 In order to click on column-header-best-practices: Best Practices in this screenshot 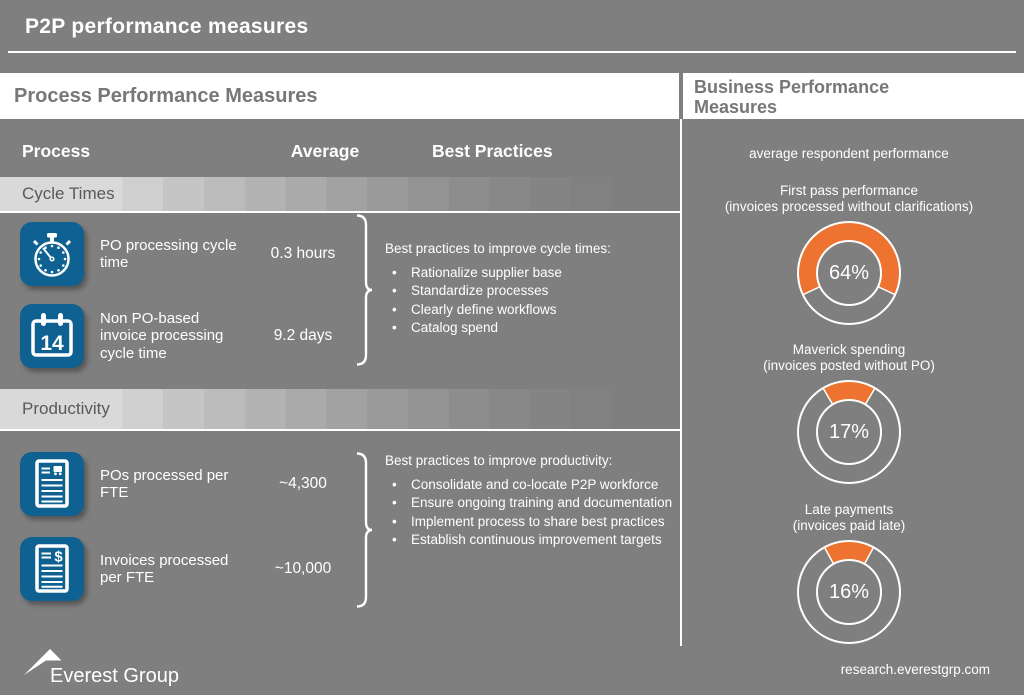, I will do `click(492, 151)`.